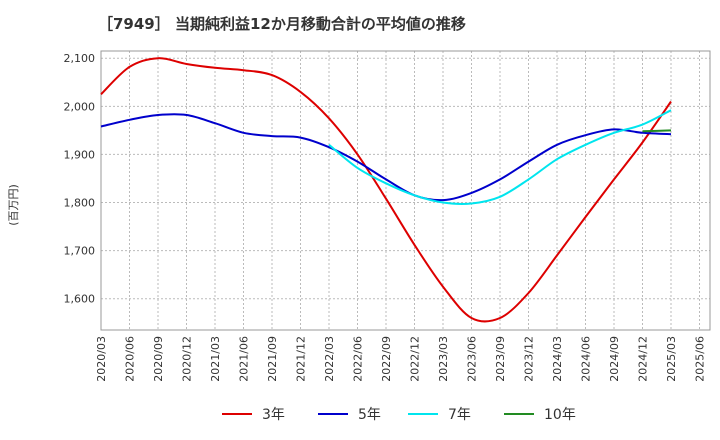 This screenshot has width=720, height=440. What do you see at coordinates (329, 359) in the screenshot?
I see `x-tick-label: 2022/03` at bounding box center [329, 359].